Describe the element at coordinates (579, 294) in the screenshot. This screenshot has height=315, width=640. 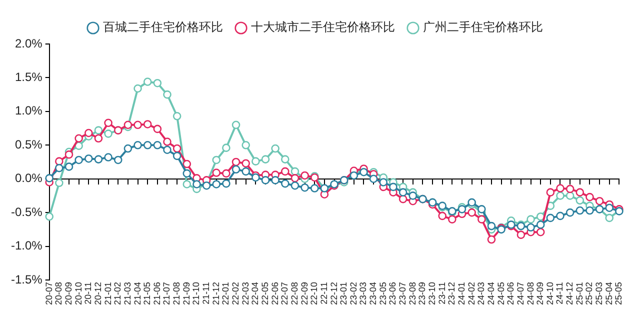
I see `x-tick-label: 25-01` at that location.